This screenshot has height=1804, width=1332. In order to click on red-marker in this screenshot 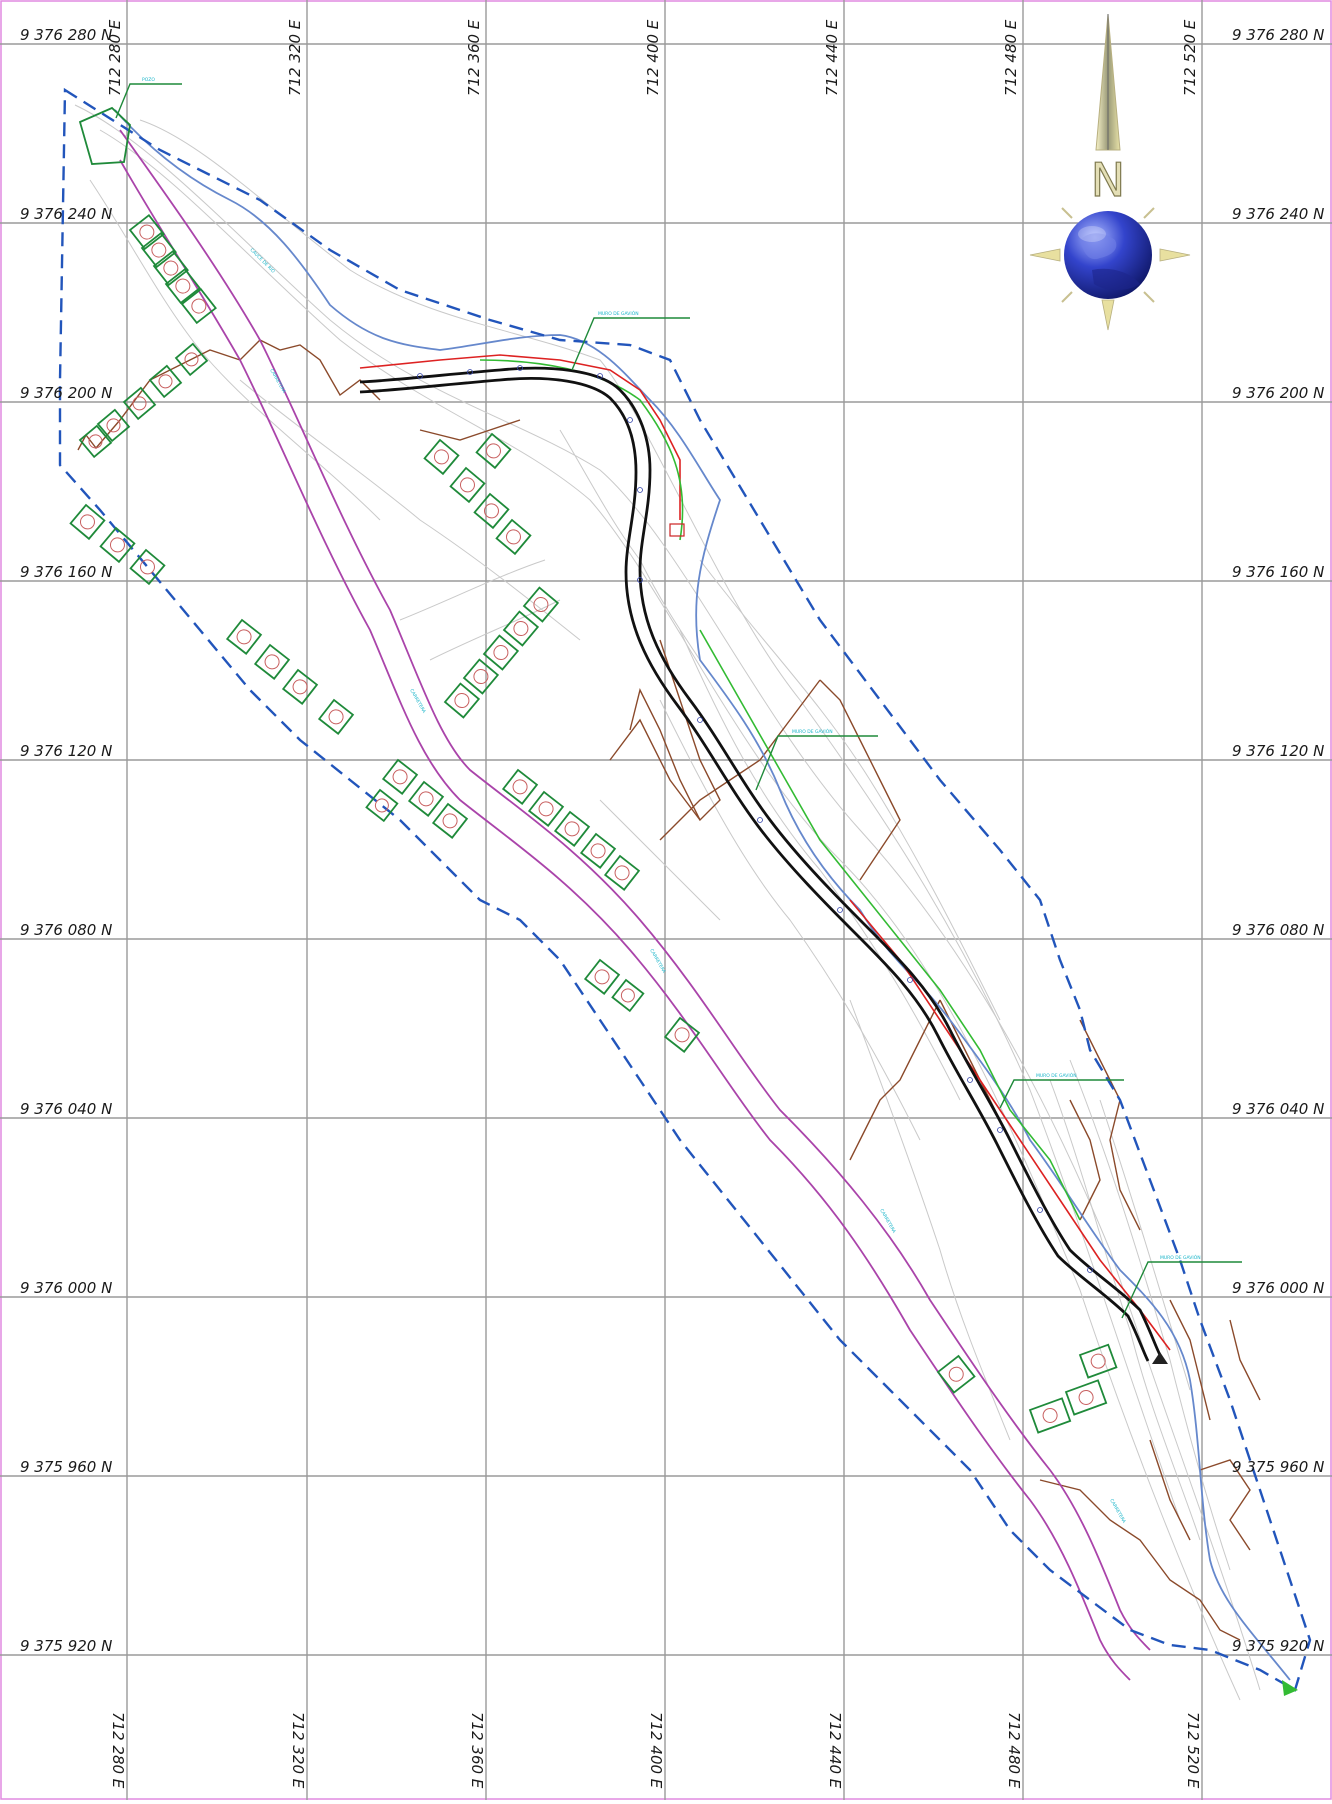, I will do `click(677, 530)`.